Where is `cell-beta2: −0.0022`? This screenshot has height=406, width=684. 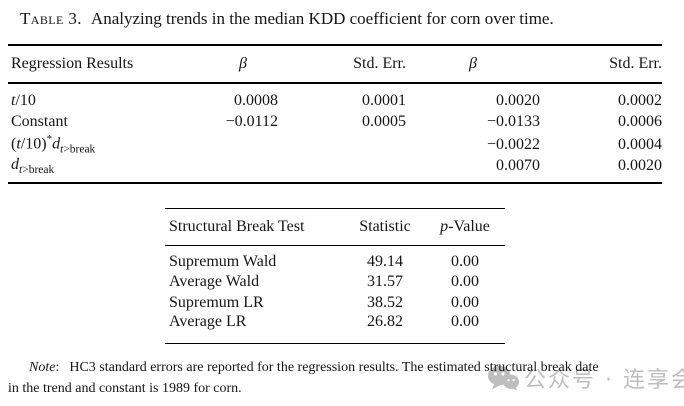 cell-beta2: −0.0022 is located at coordinates (513, 144).